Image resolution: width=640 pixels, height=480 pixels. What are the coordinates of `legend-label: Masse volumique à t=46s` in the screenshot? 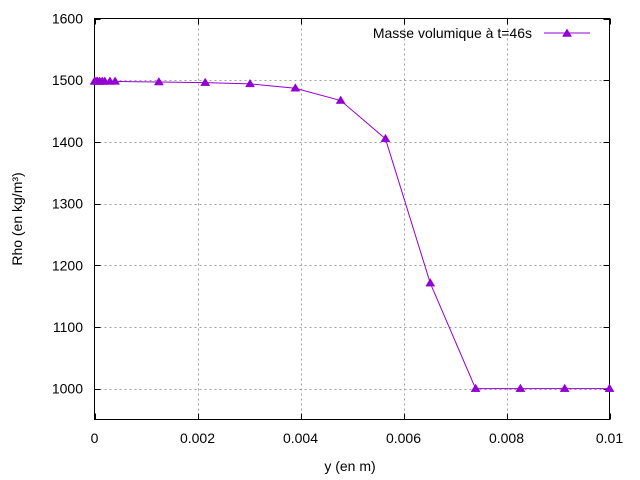 It's located at (452, 33).